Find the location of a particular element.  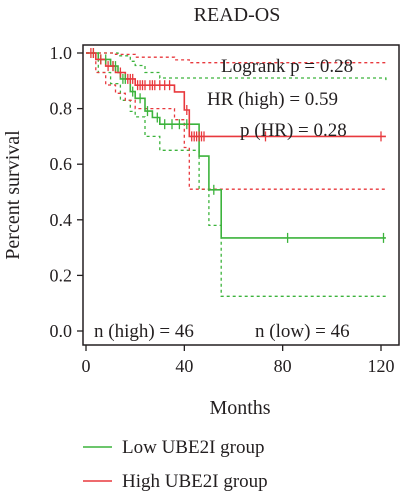

ci-upper-high-ube2i-group is located at coordinates (236, 58).